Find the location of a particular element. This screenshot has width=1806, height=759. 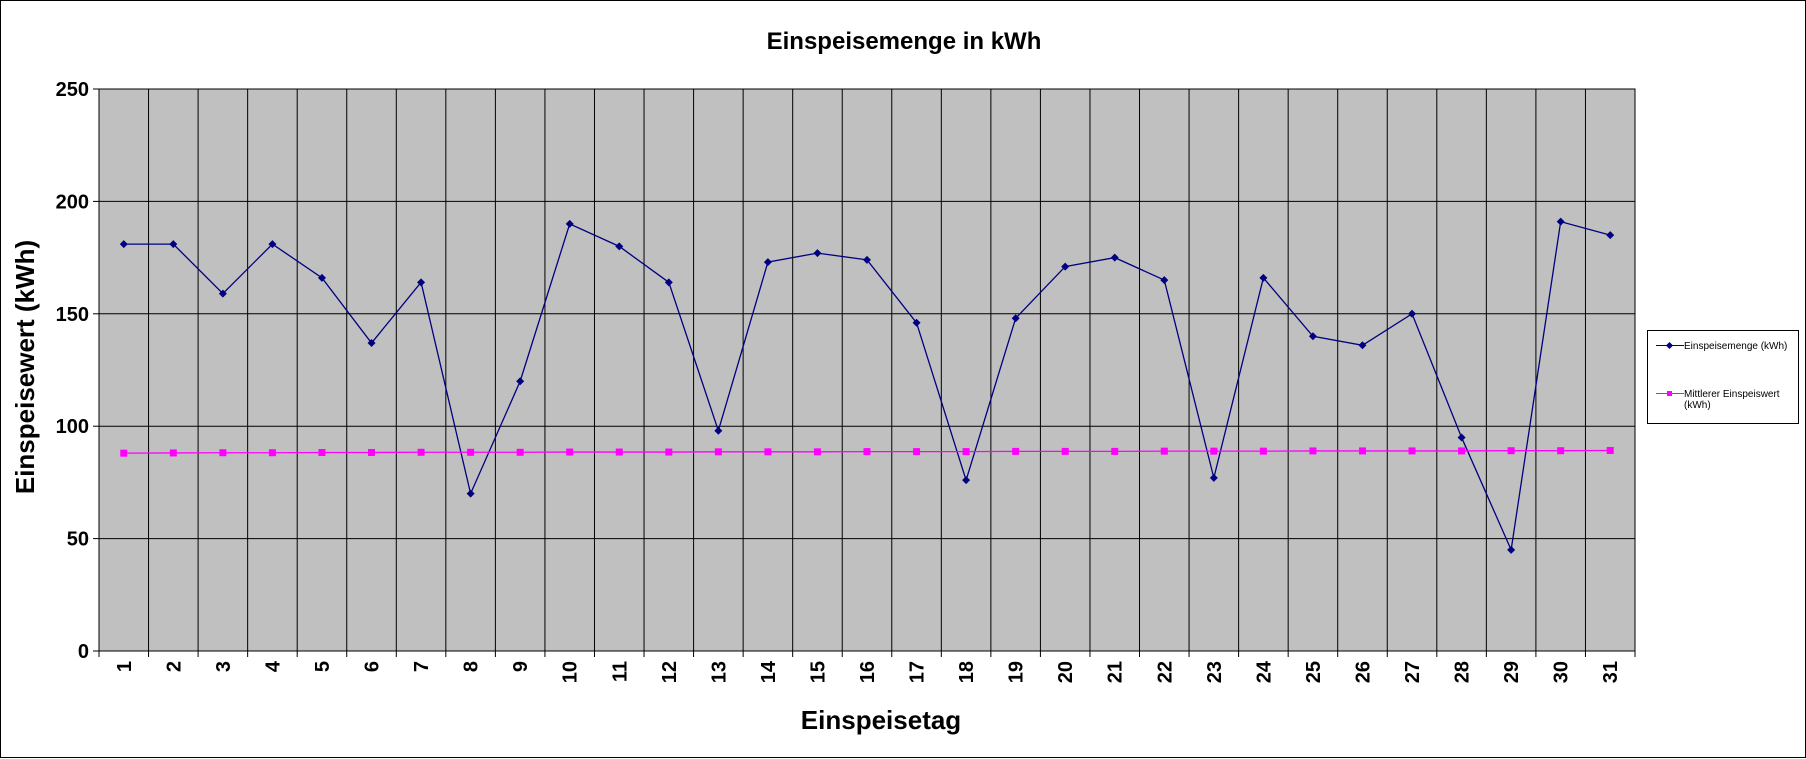

x-tick-label: 12 is located at coordinates (670, 672).